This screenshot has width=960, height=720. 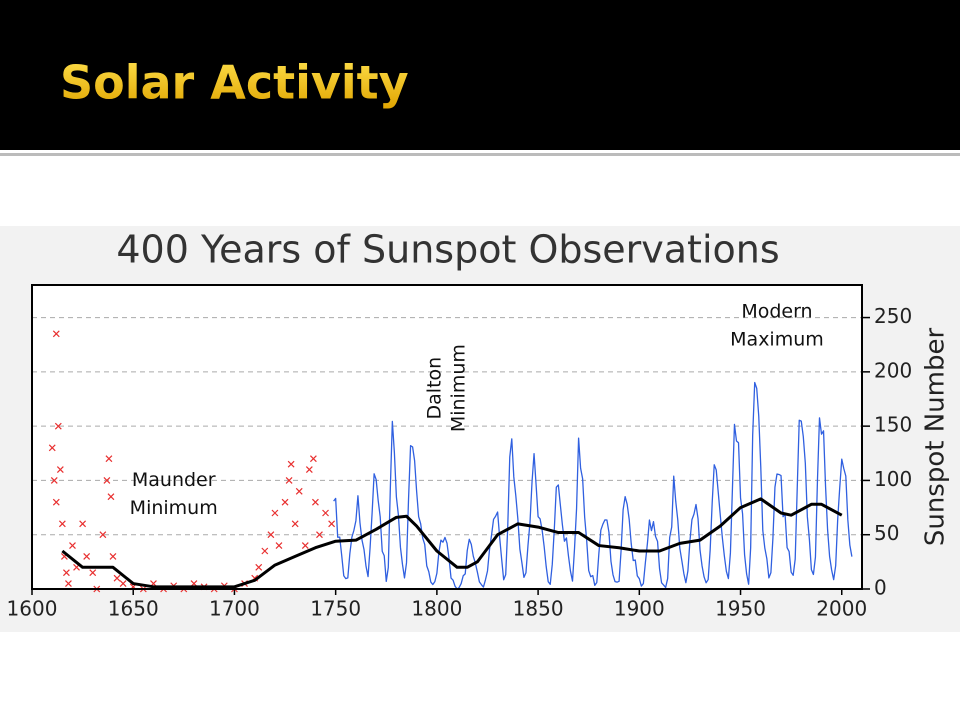 What do you see at coordinates (776, 312) in the screenshot?
I see `annotation: Modern` at bounding box center [776, 312].